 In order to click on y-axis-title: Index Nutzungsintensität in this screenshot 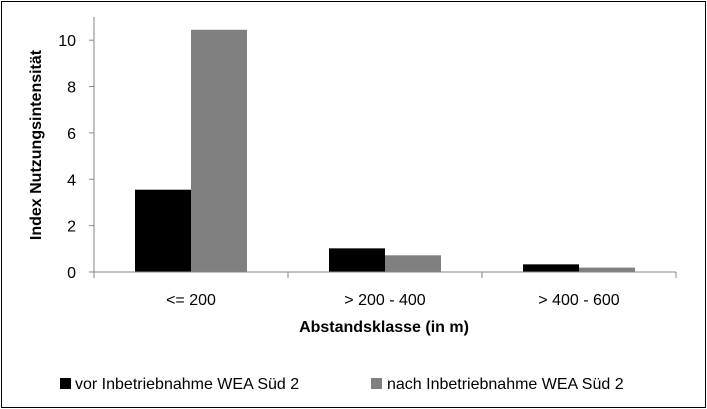, I will do `click(36, 144)`.